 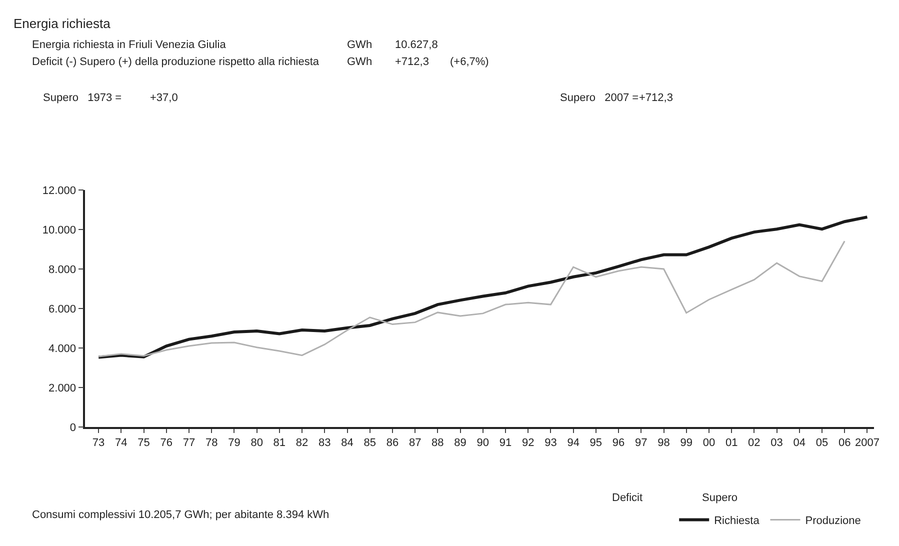 What do you see at coordinates (867, 442) in the screenshot?
I see `x-tick-label: 2007` at bounding box center [867, 442].